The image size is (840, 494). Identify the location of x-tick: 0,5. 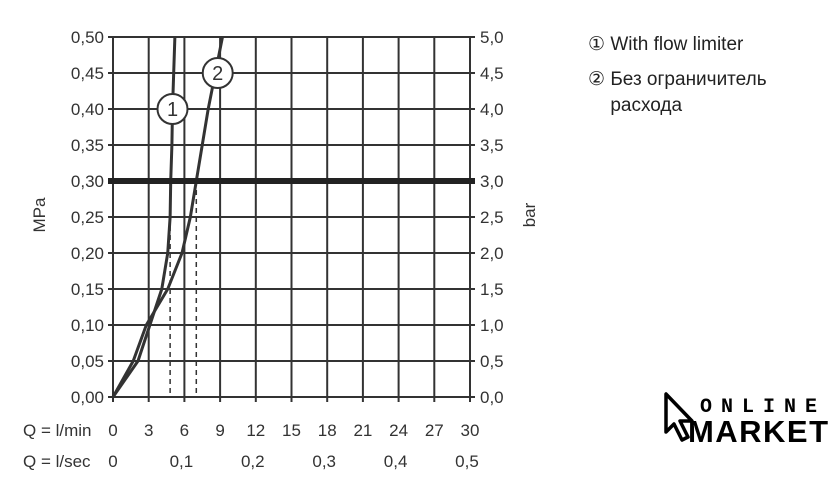
(467, 461).